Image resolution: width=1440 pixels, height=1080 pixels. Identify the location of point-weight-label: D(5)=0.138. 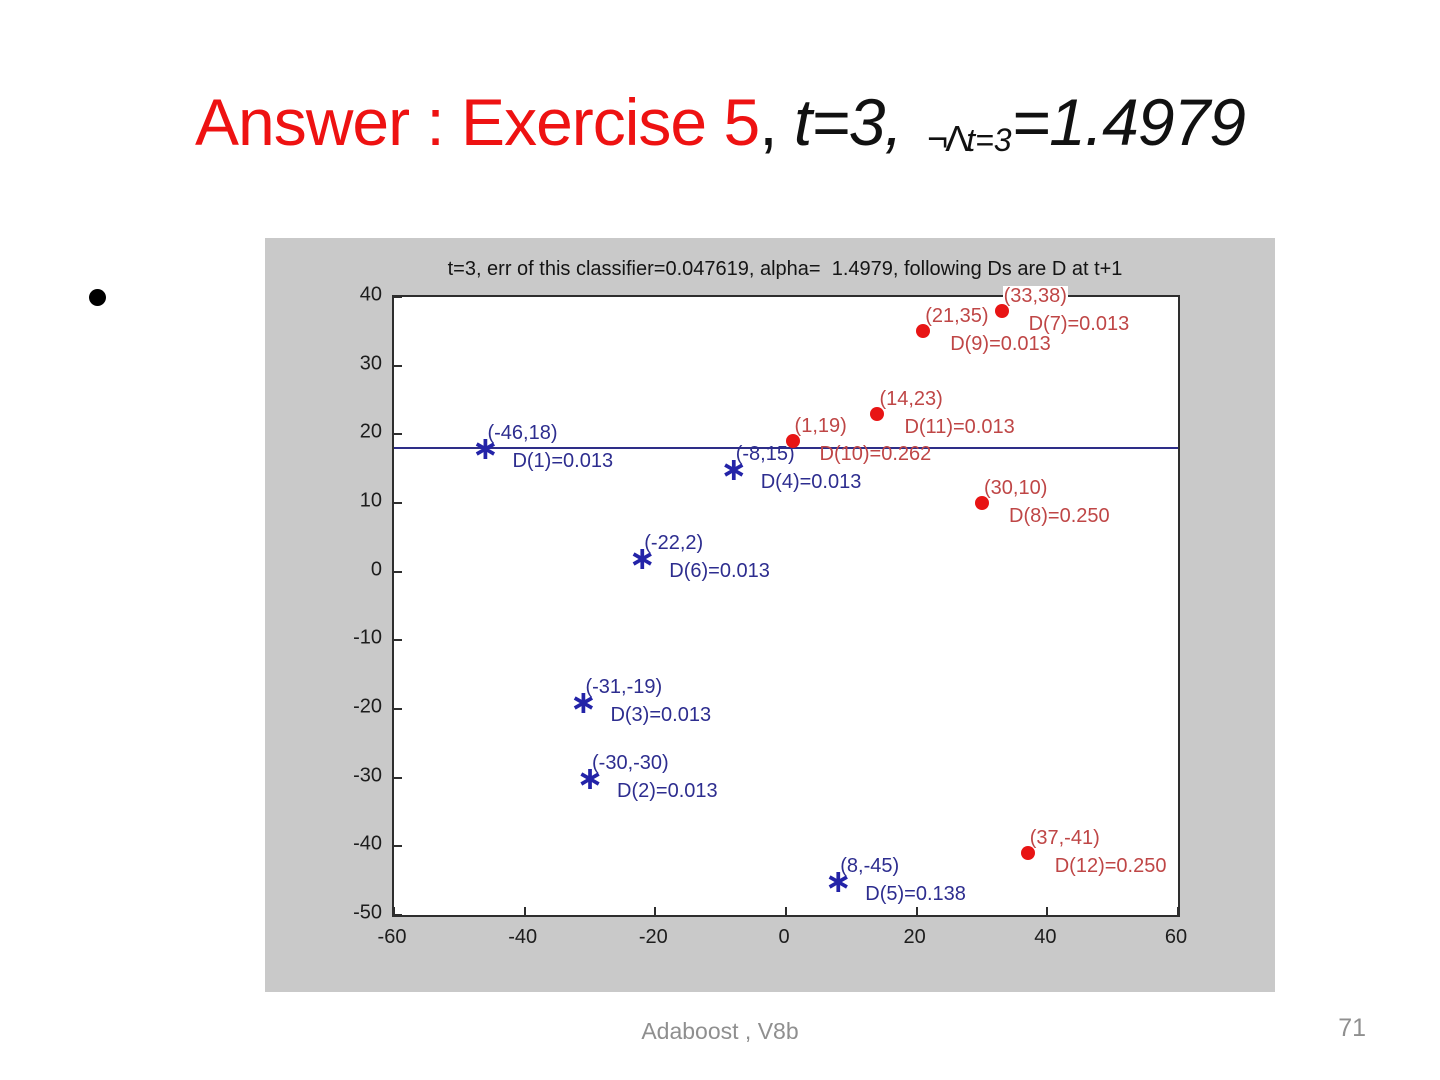
(915, 893).